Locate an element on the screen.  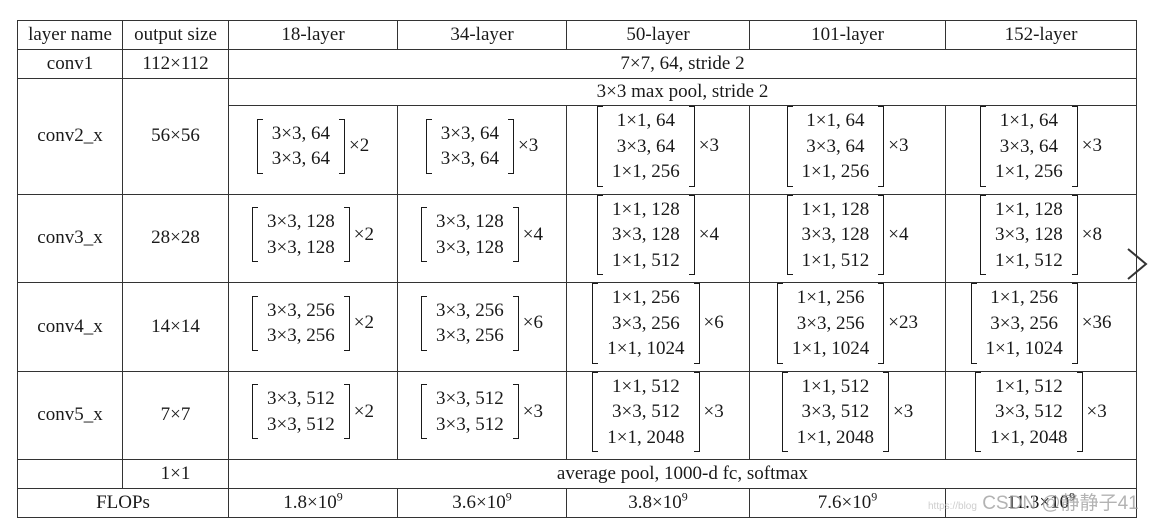
conv1-row: conv1 112×112 7×7, 64, stride 2 is located at coordinates (577, 64).